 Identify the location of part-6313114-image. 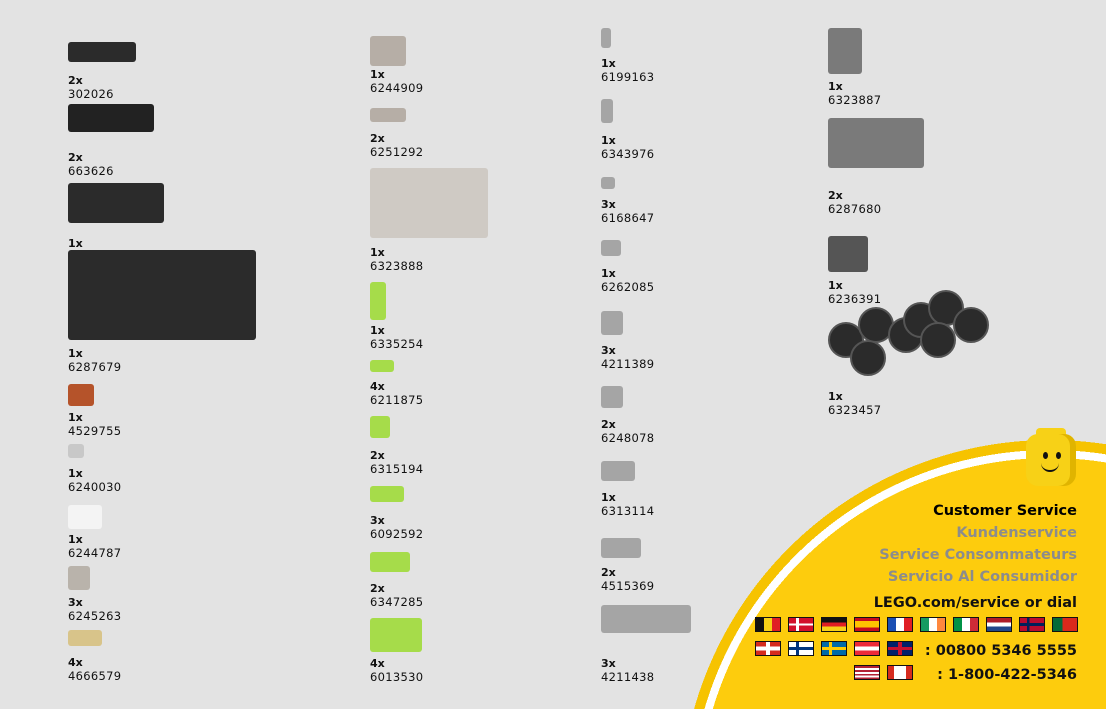
(618, 471).